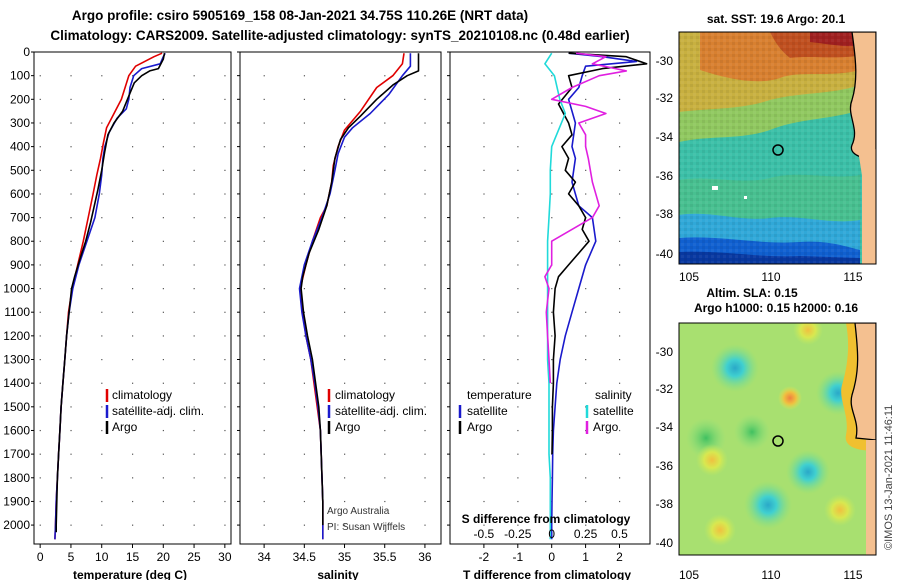 This screenshot has height=580, width=900. I want to click on temperature-legend: climatology satellite-adj. clim. Argo, so click(154, 411).